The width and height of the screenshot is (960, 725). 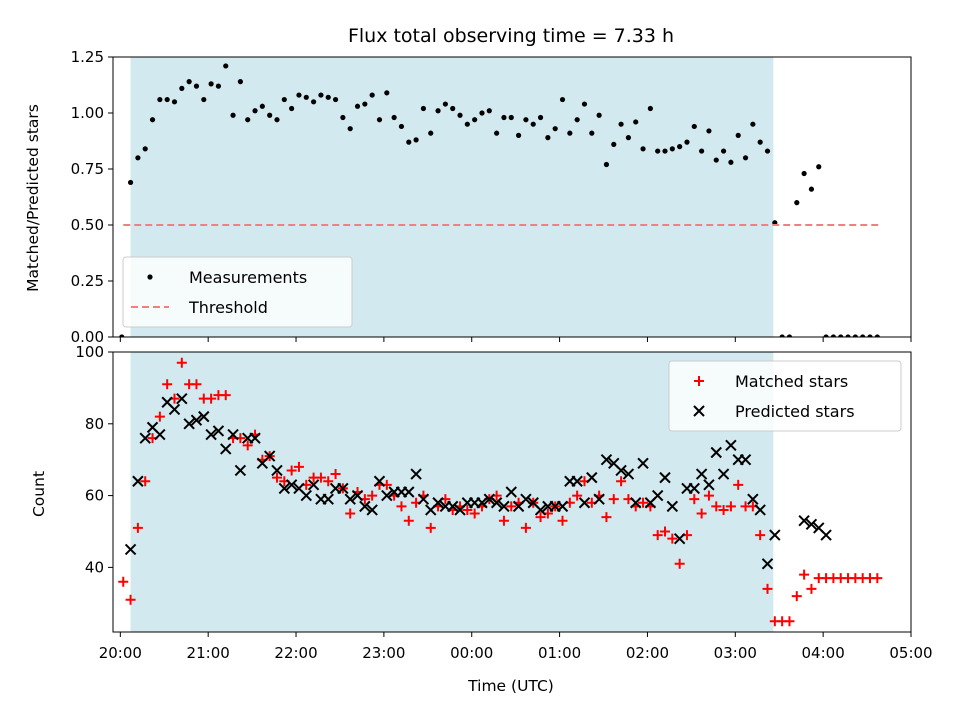 I want to click on x-tick-label: 22:00, so click(x=295, y=653).